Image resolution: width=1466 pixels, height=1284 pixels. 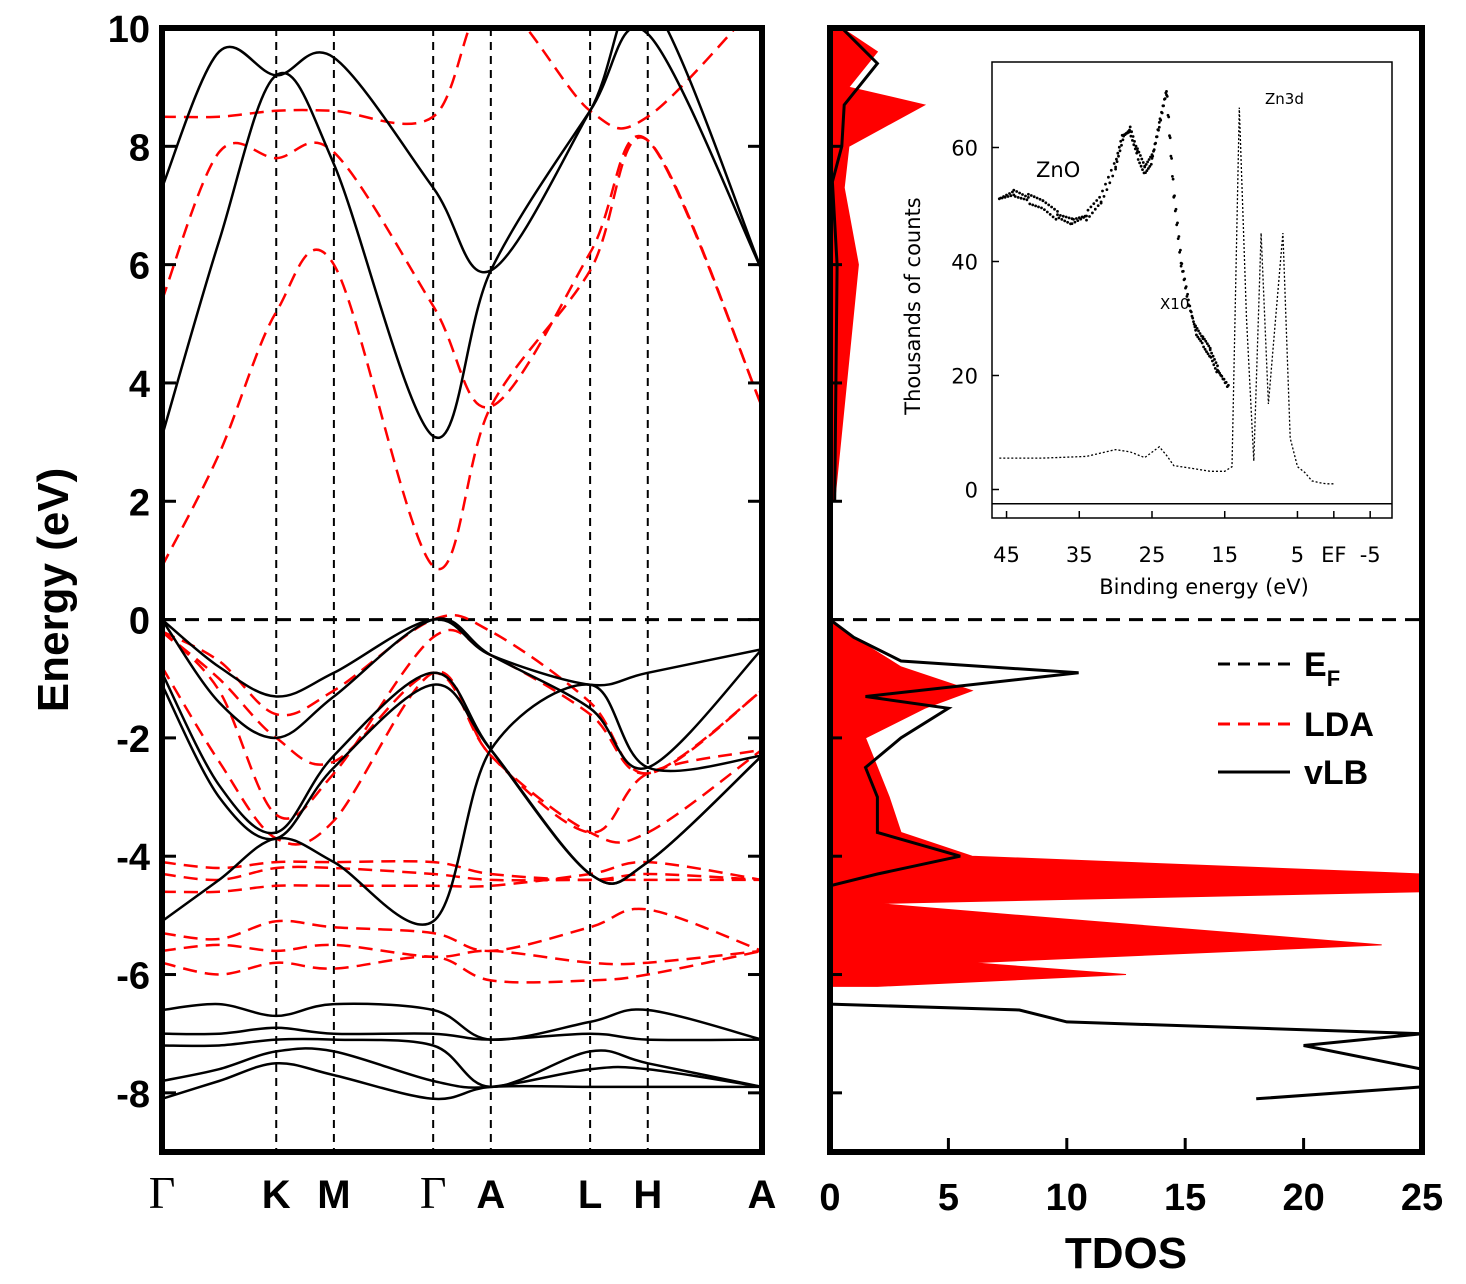 What do you see at coordinates (1204, 587) in the screenshot?
I see `inset-x-title: Binding energy (eV)` at bounding box center [1204, 587].